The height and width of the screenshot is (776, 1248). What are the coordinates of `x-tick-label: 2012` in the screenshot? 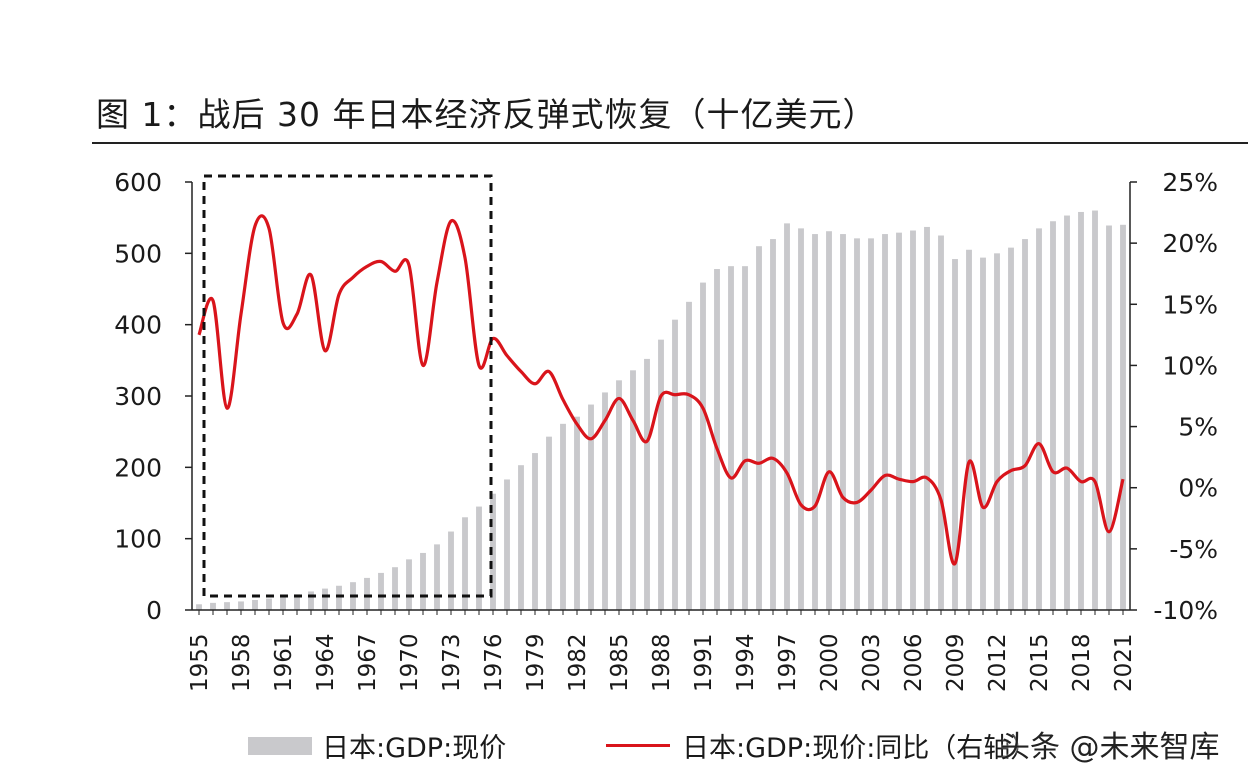 It's located at (998, 662).